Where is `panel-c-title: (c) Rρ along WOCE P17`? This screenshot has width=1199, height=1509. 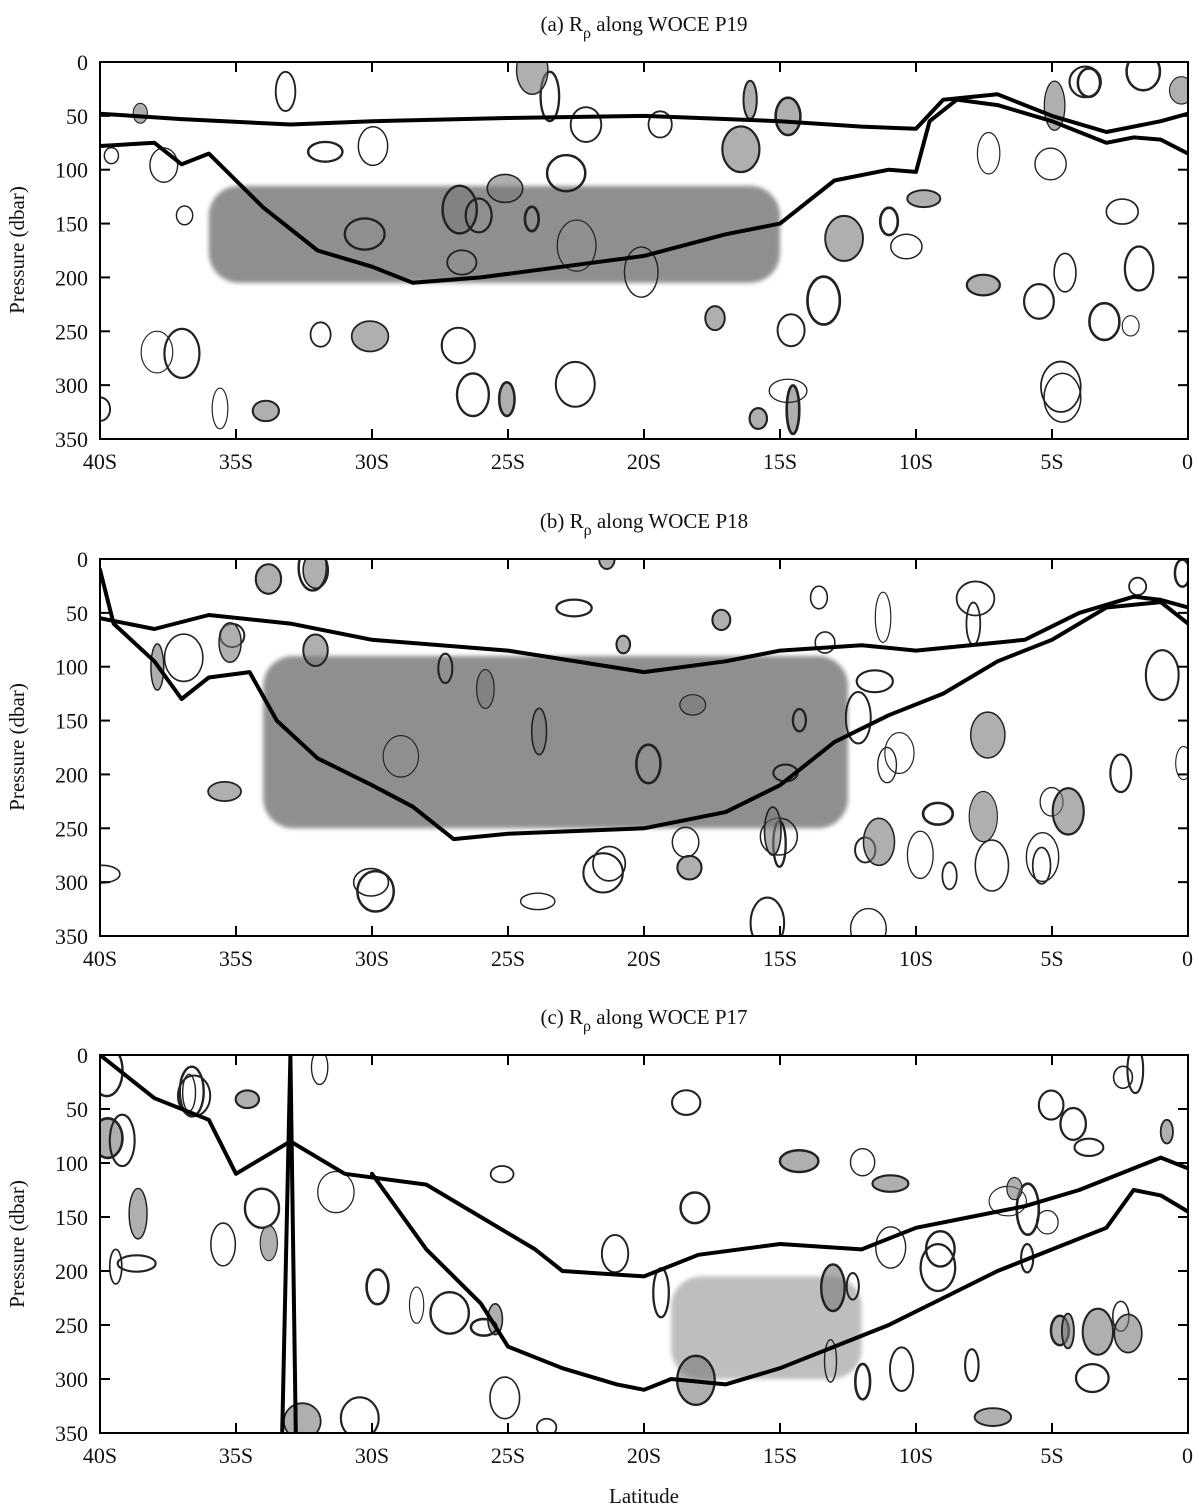 panel-c-title: (c) Rρ along WOCE P17 is located at coordinates (643, 1020).